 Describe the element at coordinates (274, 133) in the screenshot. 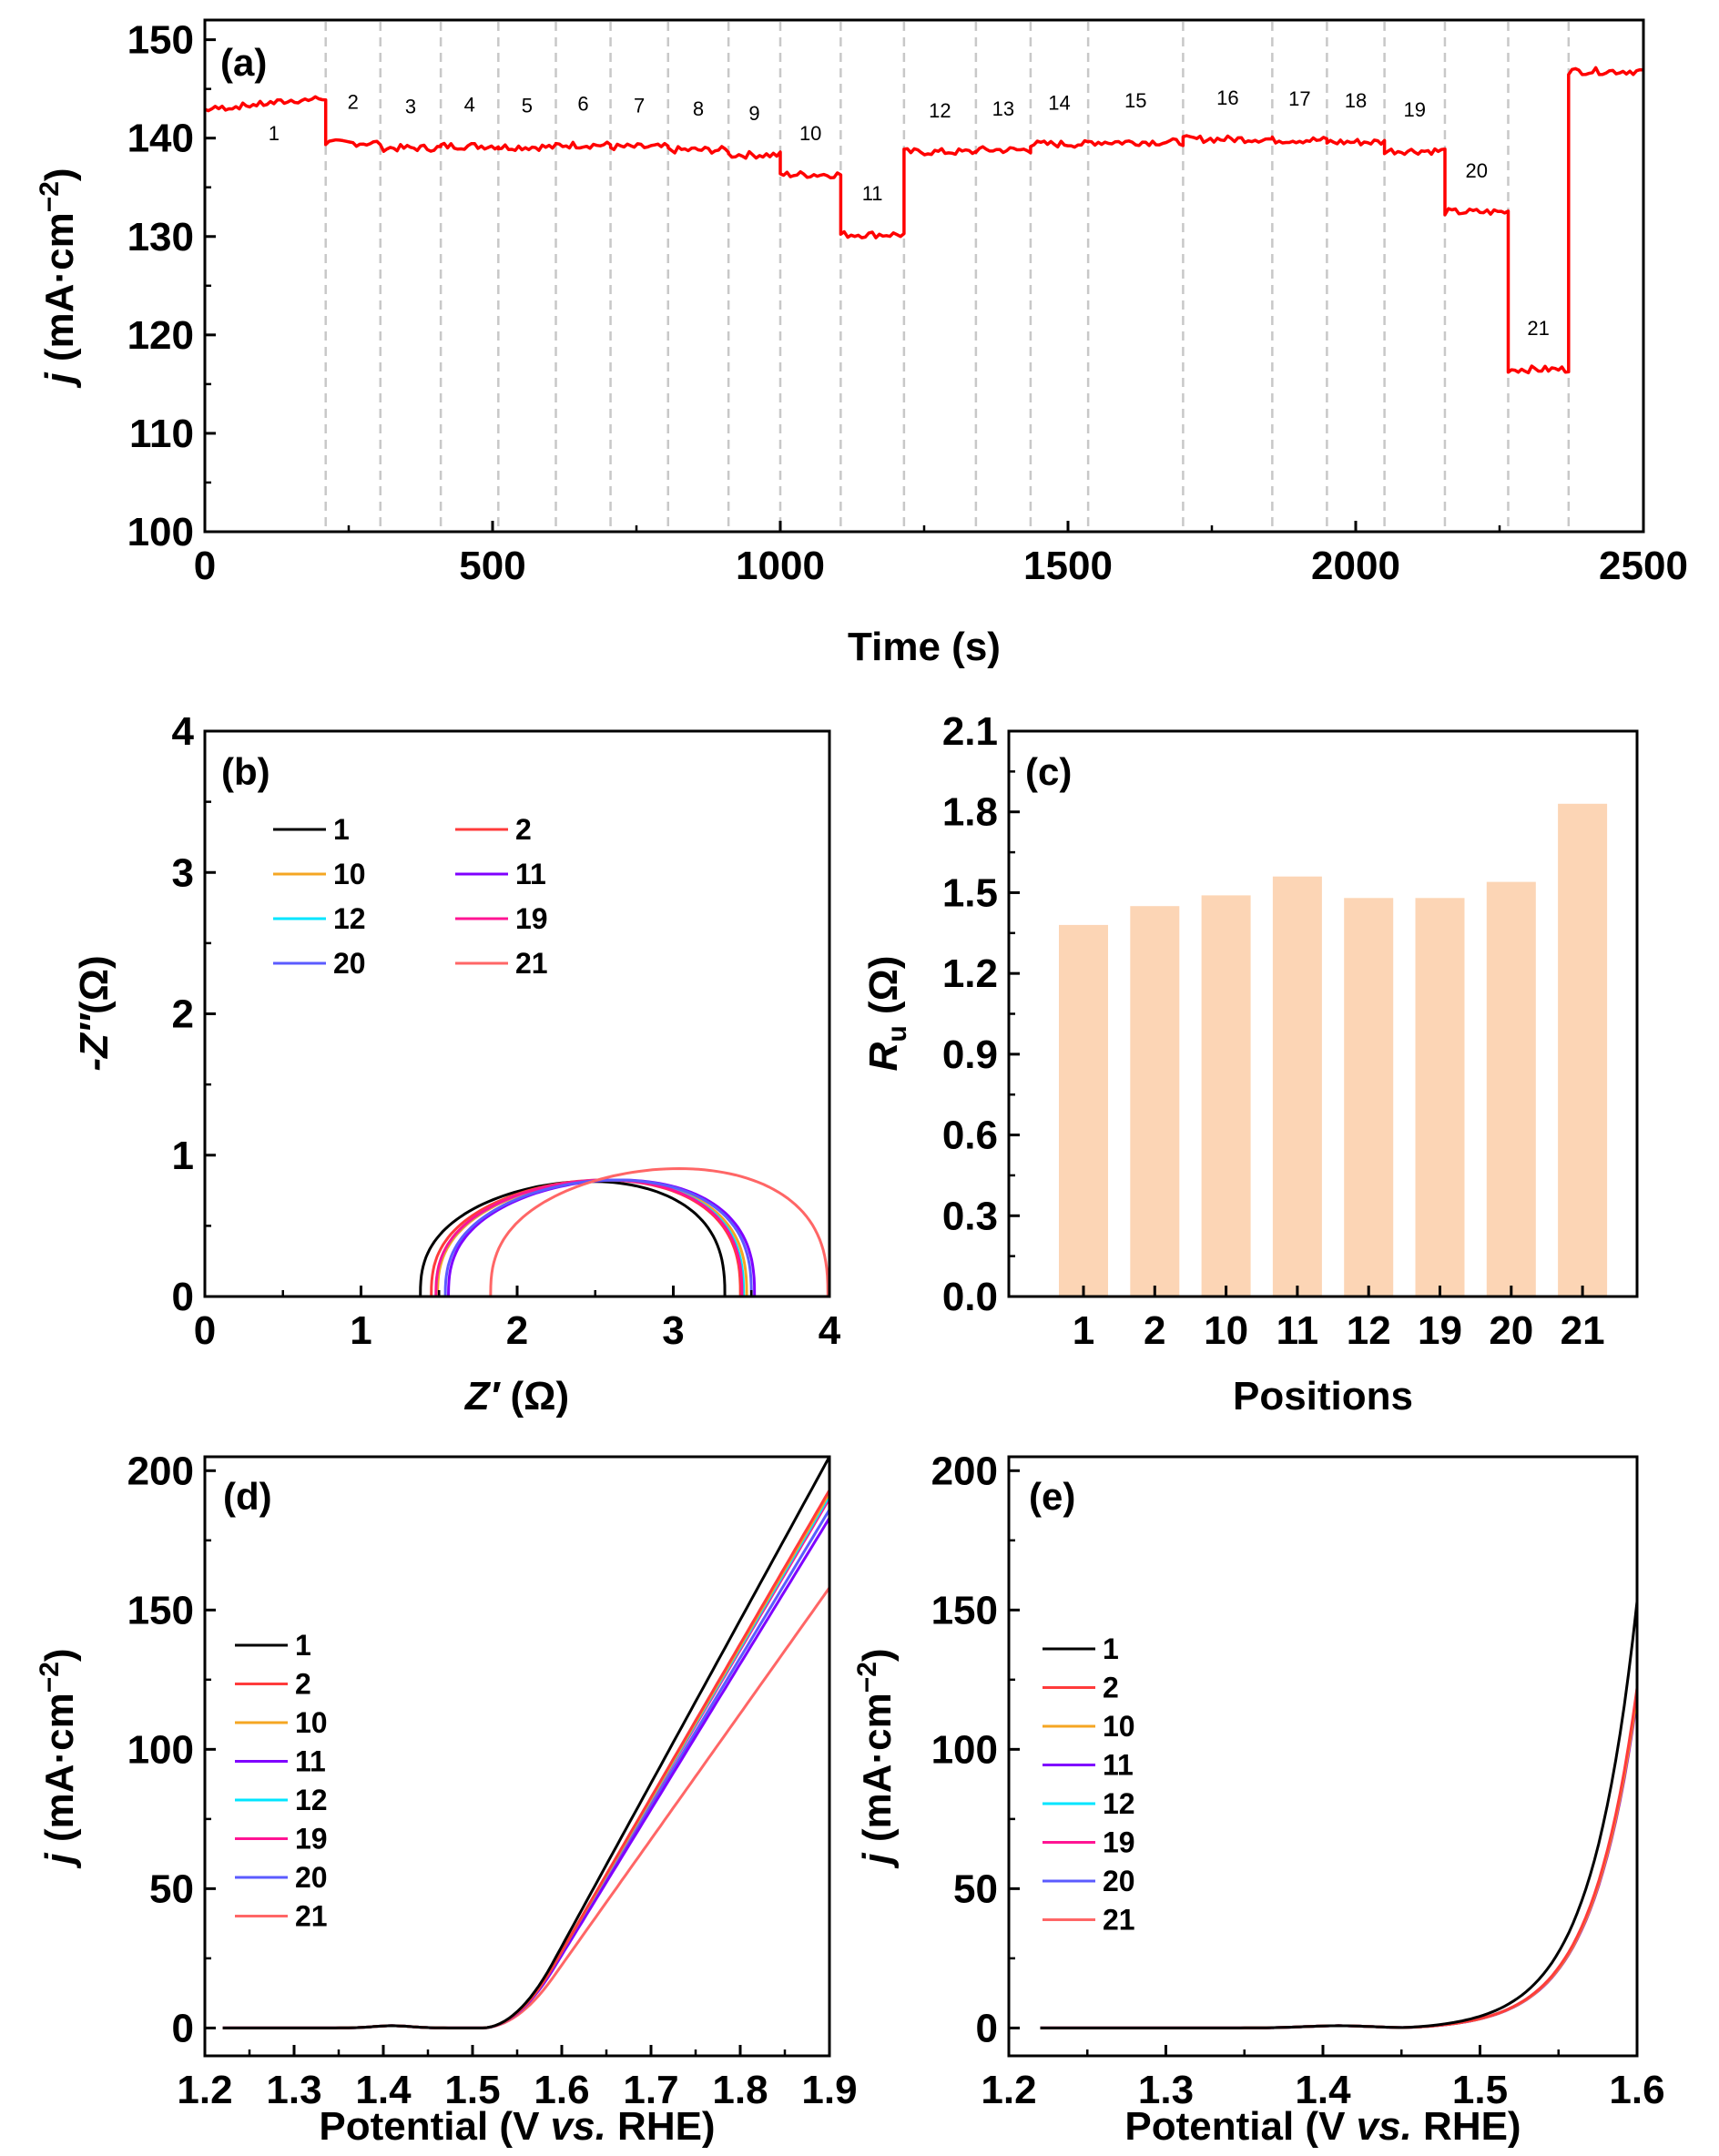

I see `panel-a-position-label: 1` at that location.